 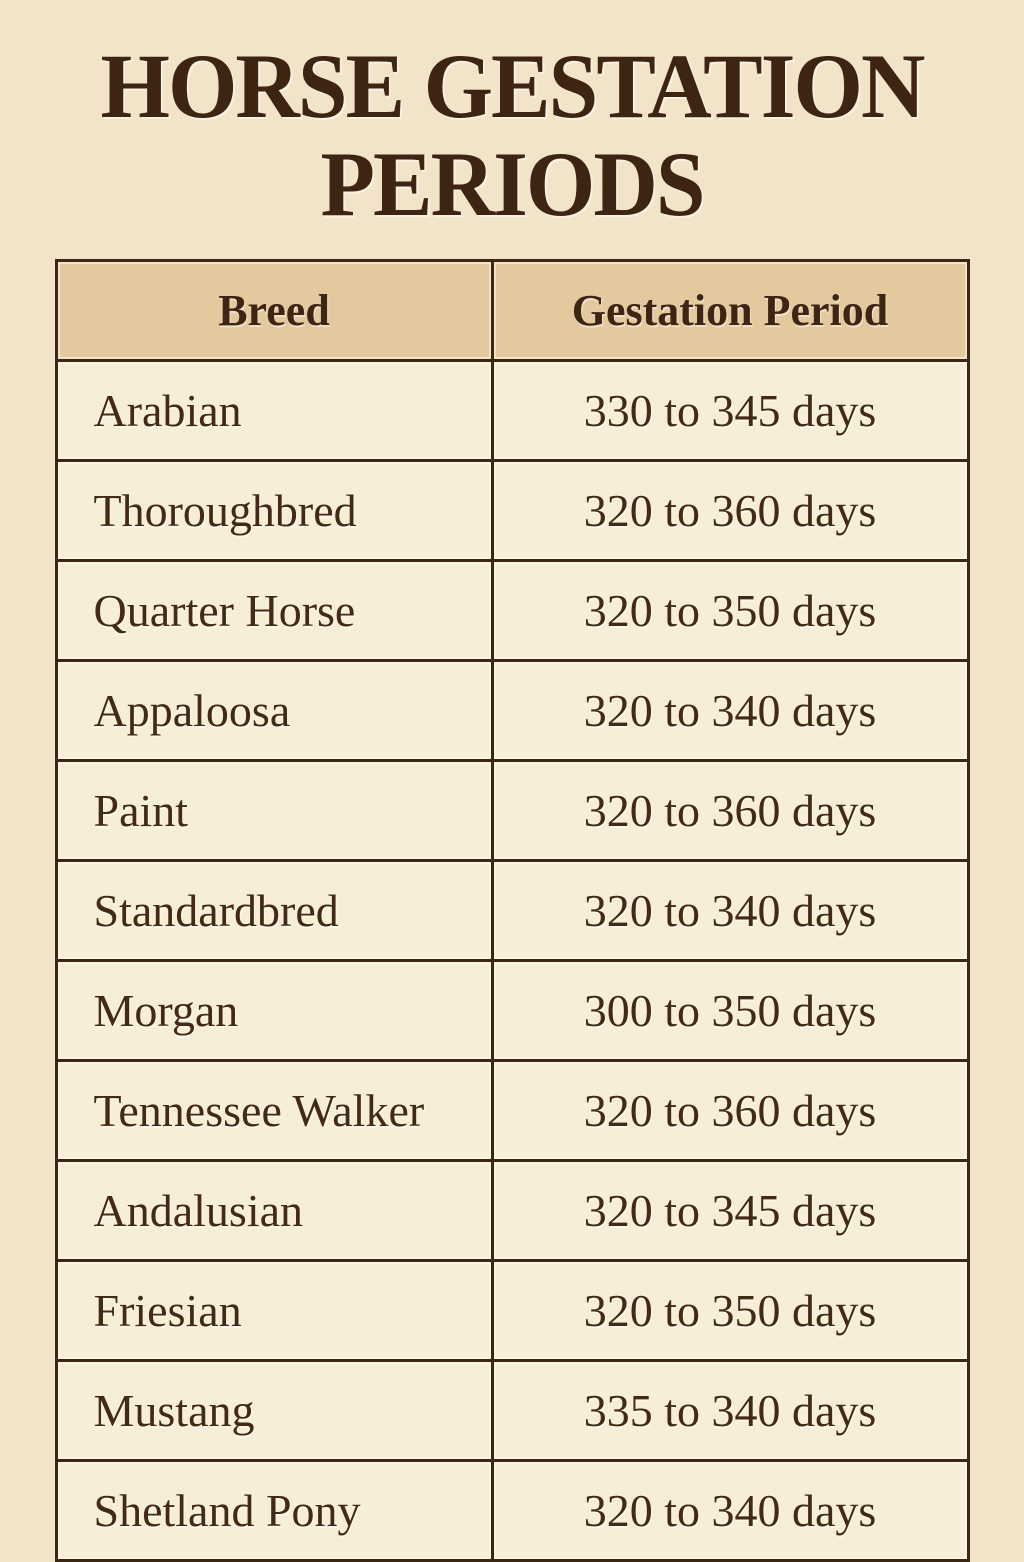 I want to click on table-row: Tennessee Walker 320 to 360 days, so click(x=512, y=1111).